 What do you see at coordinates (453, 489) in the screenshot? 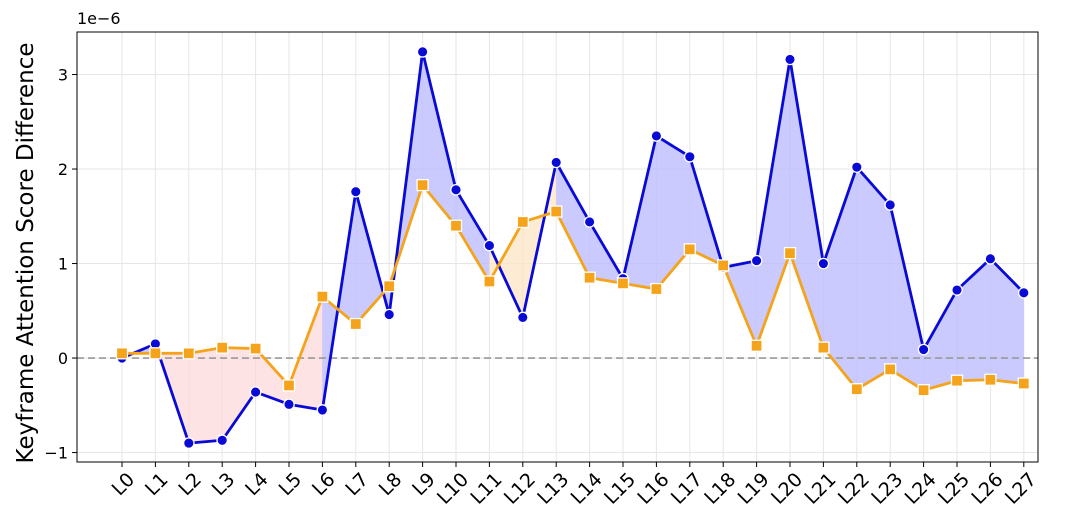
I see `x-tick-label: L10` at bounding box center [453, 489].